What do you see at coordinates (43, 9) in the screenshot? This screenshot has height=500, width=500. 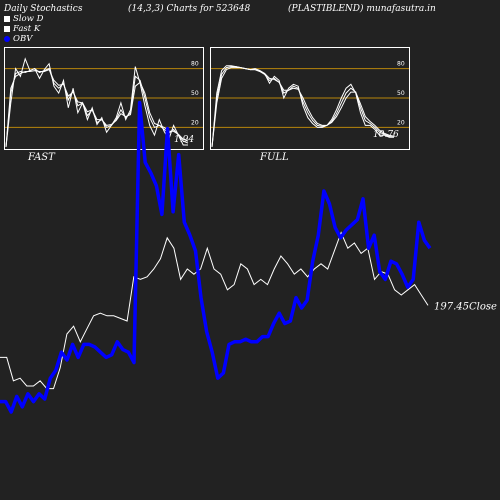 I see `chart-title: Daily Stochastics` at bounding box center [43, 9].